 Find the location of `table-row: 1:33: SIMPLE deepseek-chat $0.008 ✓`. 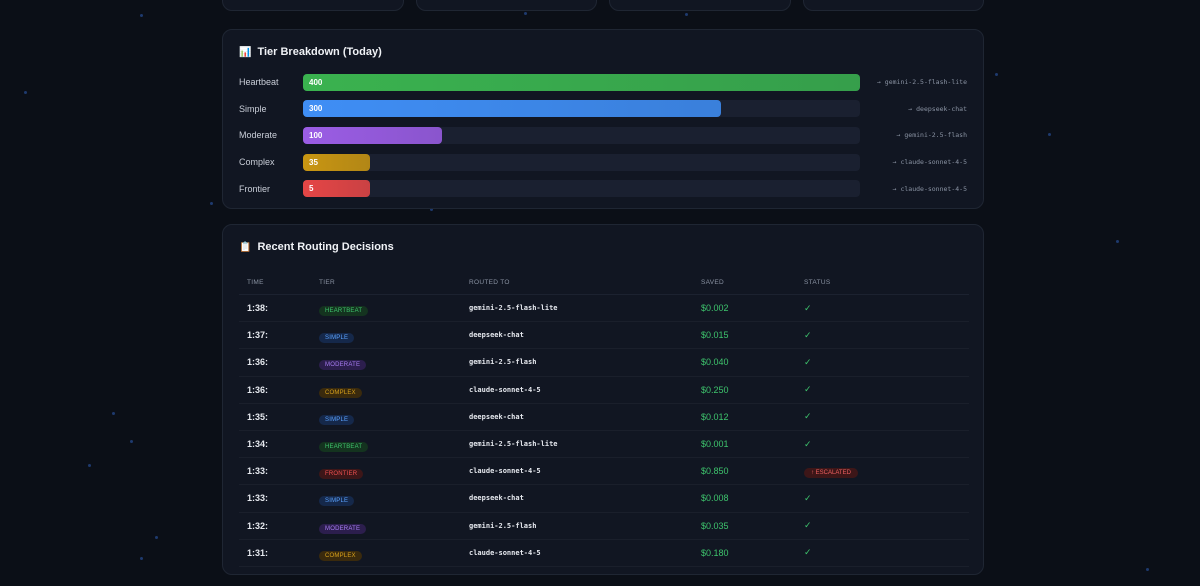

table-row: 1:33: SIMPLE deepseek-chat $0.008 ✓ is located at coordinates (604, 499).